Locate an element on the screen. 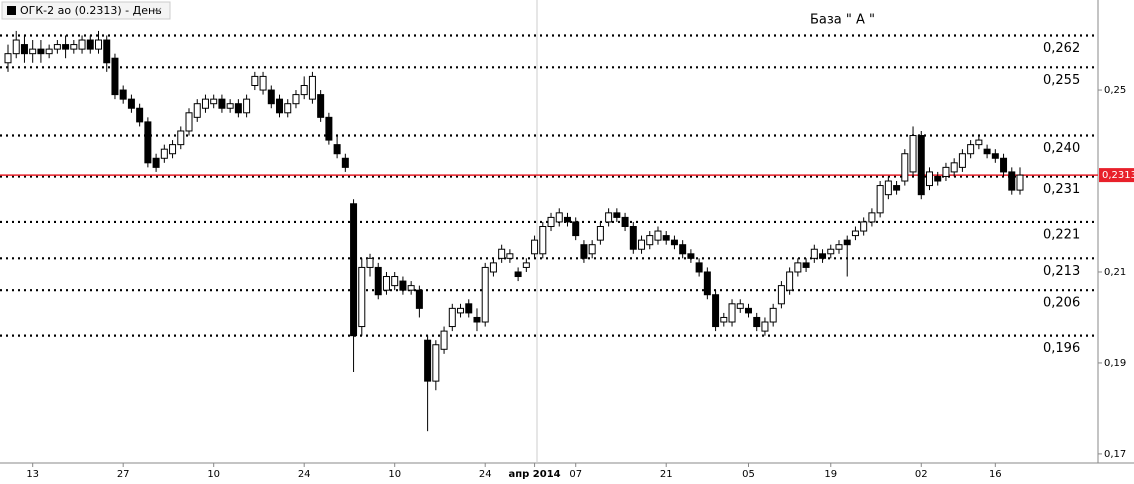 The height and width of the screenshot is (484, 1134). x-tick-label: 27 is located at coordinates (123, 474).